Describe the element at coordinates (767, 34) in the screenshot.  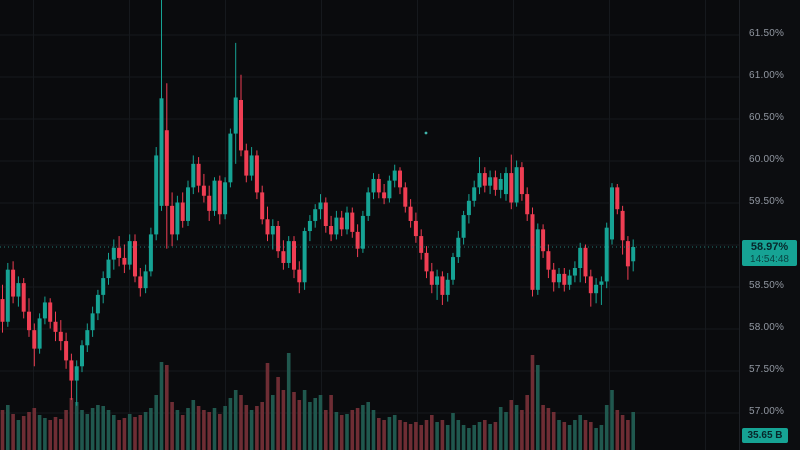
I see `price-tick-label: 61.50%` at that location.